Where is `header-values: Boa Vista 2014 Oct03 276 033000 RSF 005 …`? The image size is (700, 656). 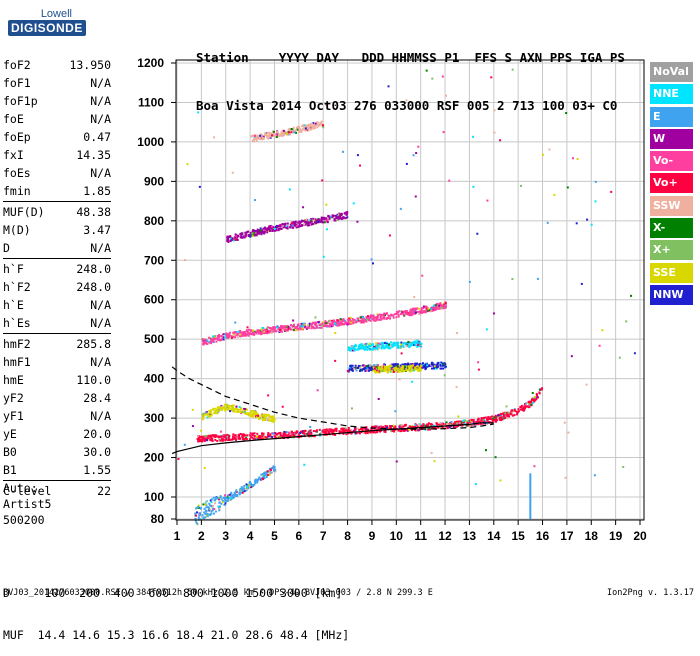
header-values: Boa Vista 2014 Oct03 276 033000 RSF 005 … is located at coordinates (407, 105).